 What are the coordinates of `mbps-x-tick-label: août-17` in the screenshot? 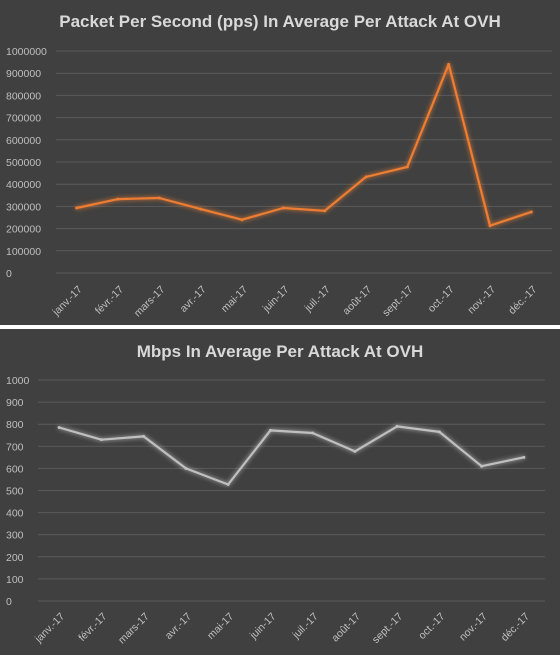 It's located at (346, 628).